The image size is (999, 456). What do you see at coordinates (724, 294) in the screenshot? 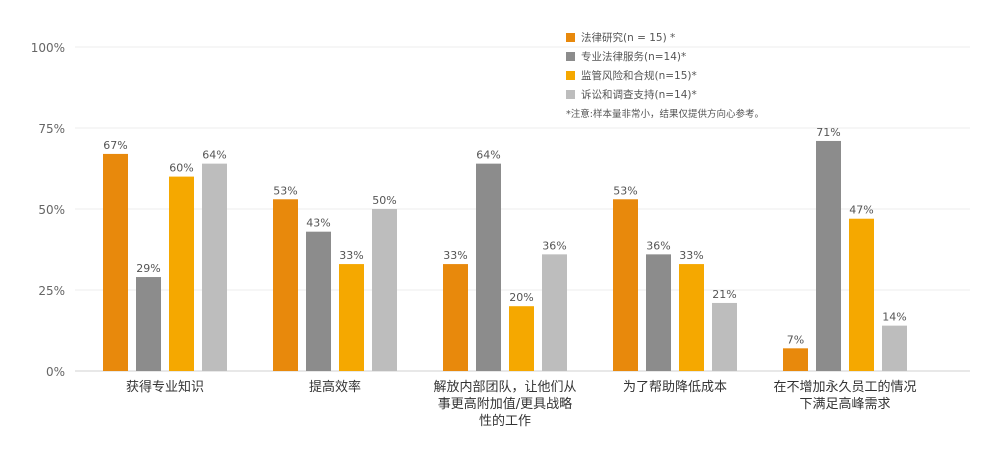
I see `bar-value-label: 21%` at bounding box center [724, 294].